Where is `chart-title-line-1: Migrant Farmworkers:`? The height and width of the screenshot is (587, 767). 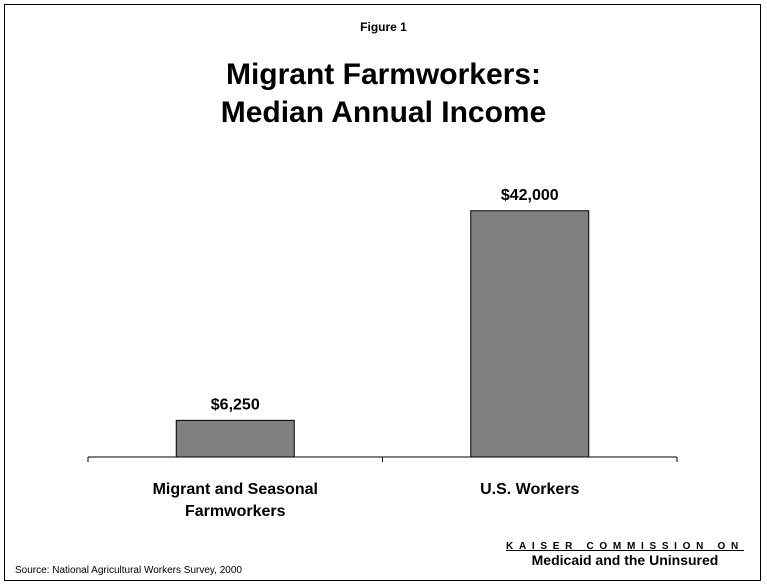 chart-title-line-1: Migrant Farmworkers: is located at coordinates (383, 74).